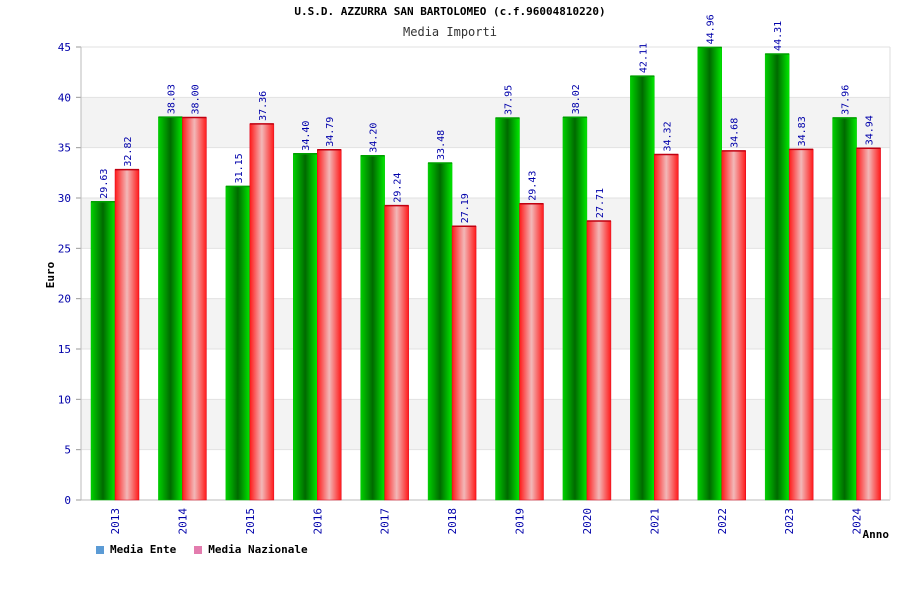  What do you see at coordinates (789, 521) in the screenshot?
I see `x-tick-label: 2023` at bounding box center [789, 521].